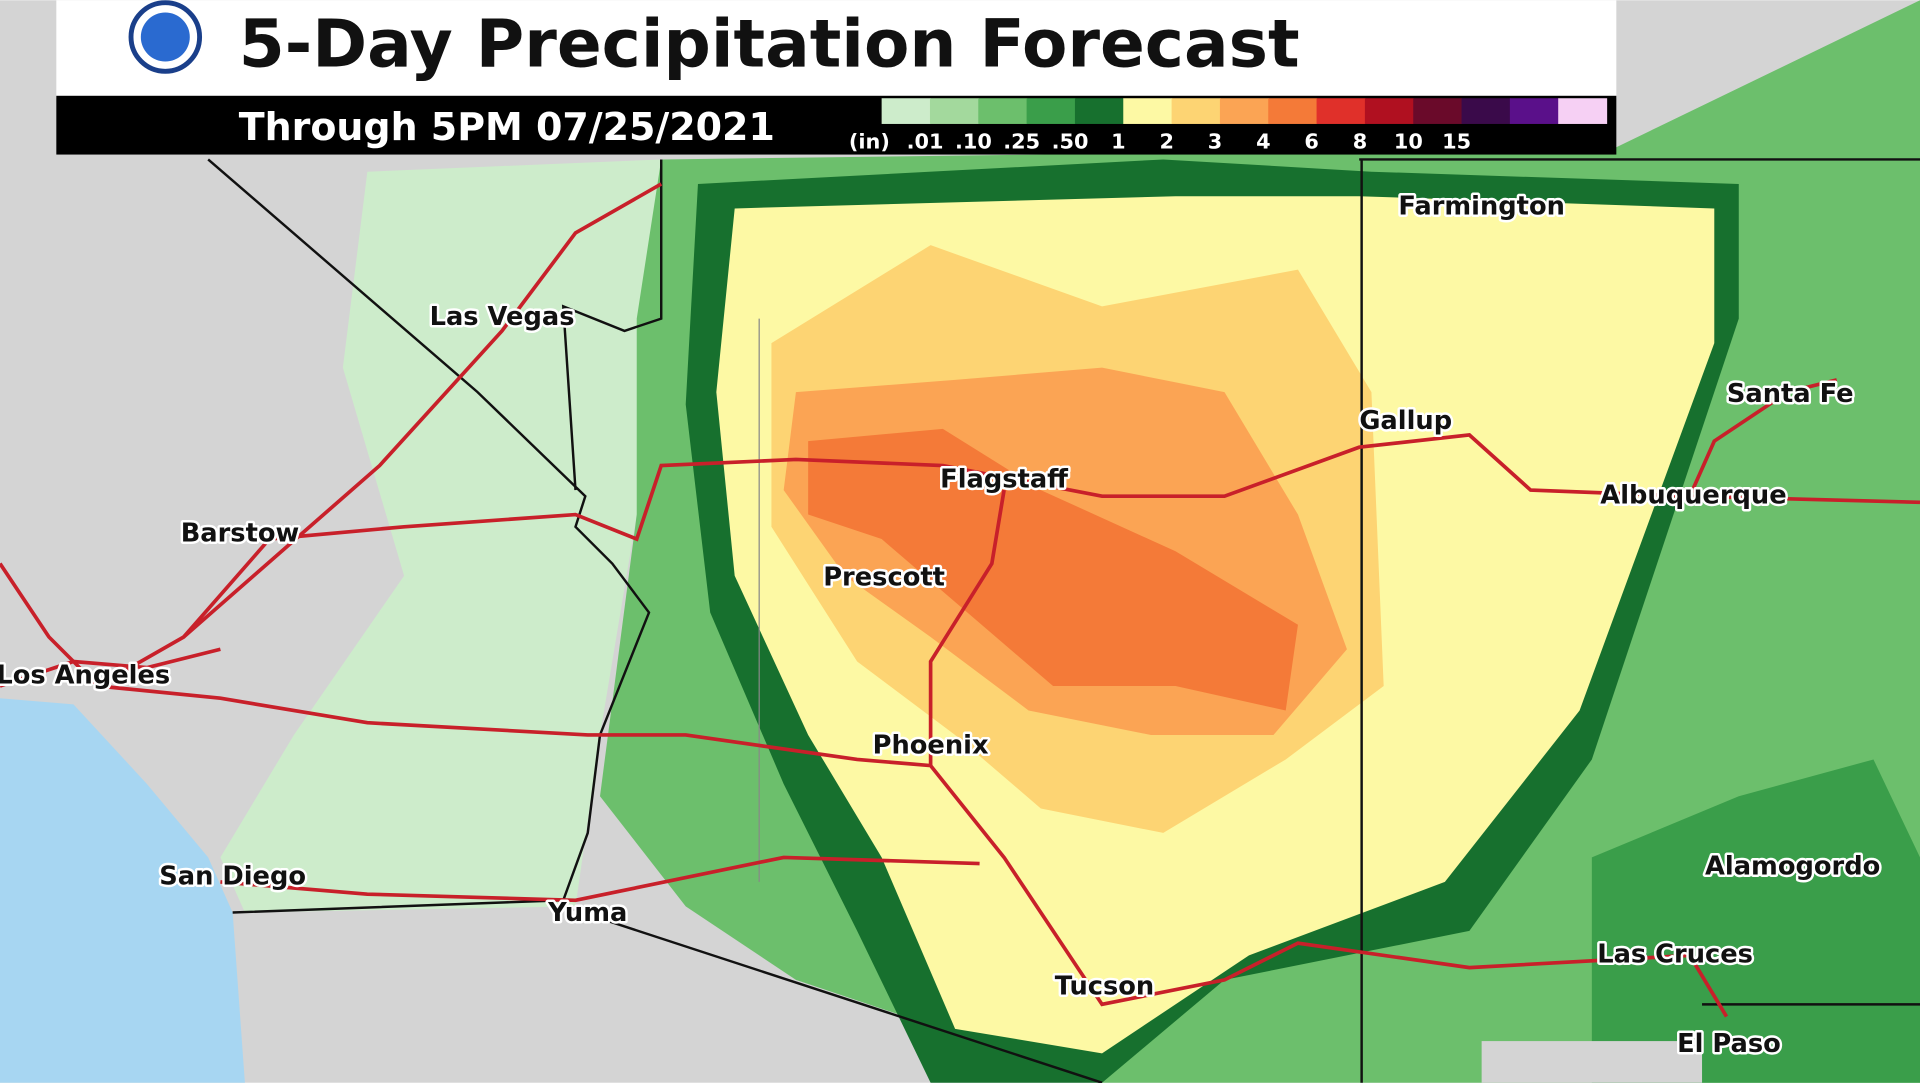 The width and height of the screenshot is (1920, 1083). I want to click on title-bar, so click(836, 49).